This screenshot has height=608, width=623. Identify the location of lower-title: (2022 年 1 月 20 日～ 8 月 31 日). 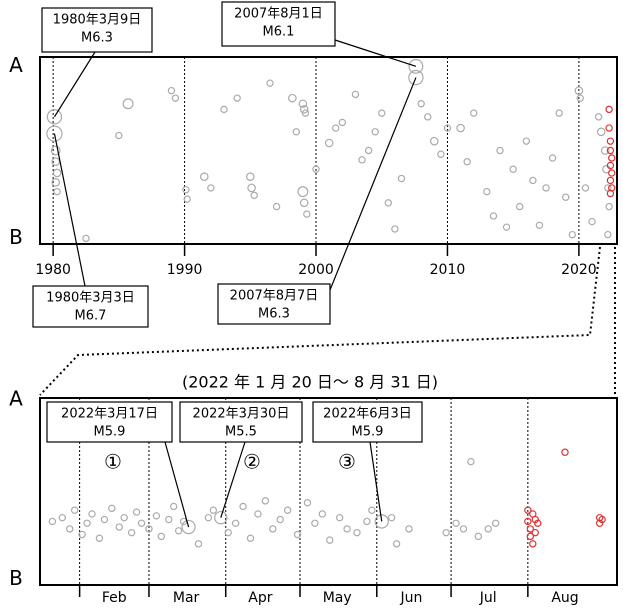
(310, 382).